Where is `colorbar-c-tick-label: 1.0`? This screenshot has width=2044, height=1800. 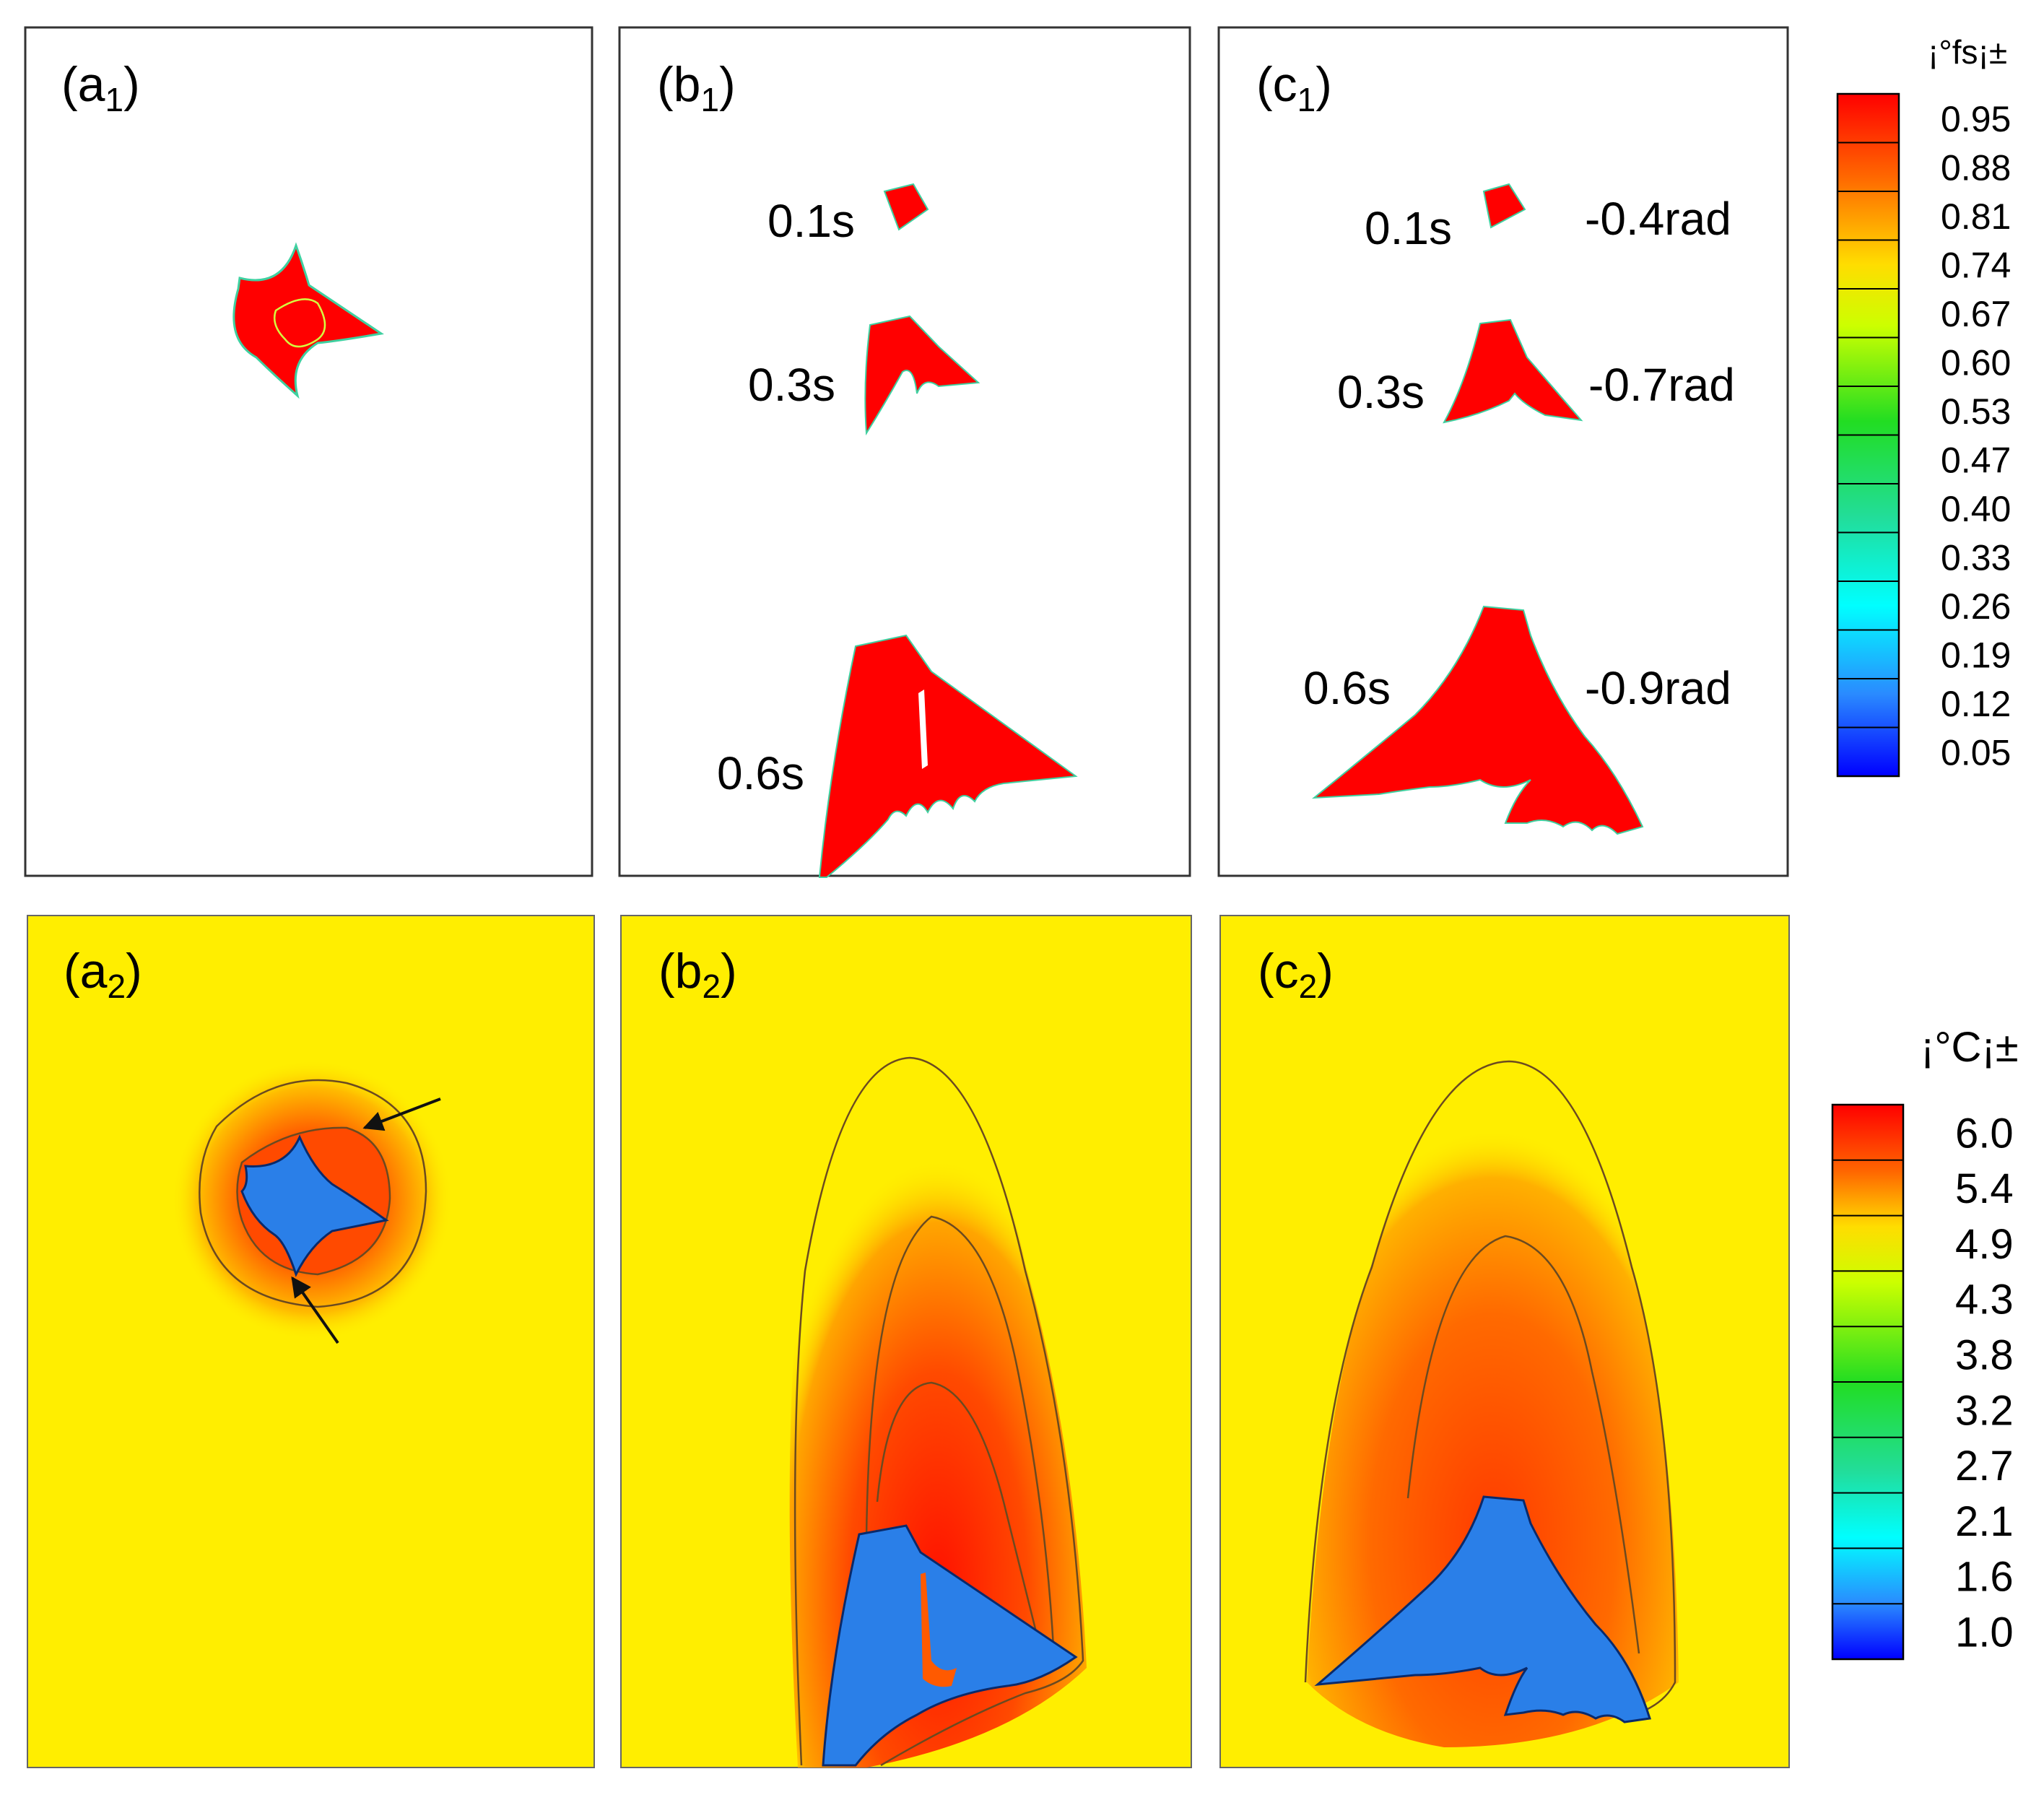 colorbar-c-tick-label: 1.0 is located at coordinates (1984, 1632).